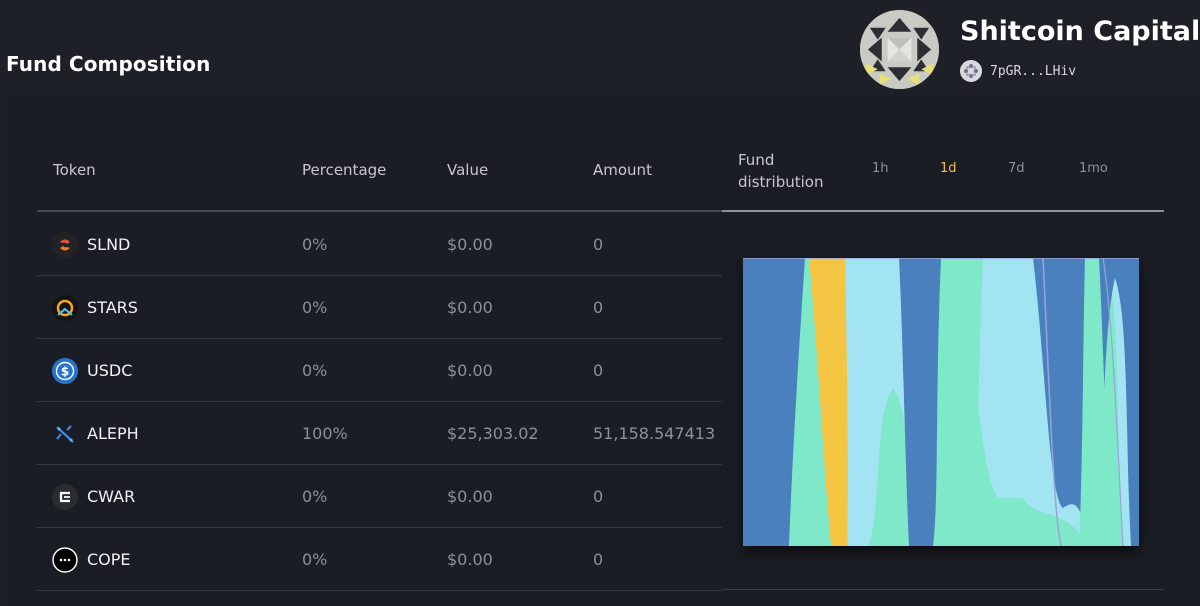 The height and width of the screenshot is (606, 1200). Describe the element at coordinates (379, 307) in the screenshot. I see `table-row: STARS 0% $0.00 0` at that location.